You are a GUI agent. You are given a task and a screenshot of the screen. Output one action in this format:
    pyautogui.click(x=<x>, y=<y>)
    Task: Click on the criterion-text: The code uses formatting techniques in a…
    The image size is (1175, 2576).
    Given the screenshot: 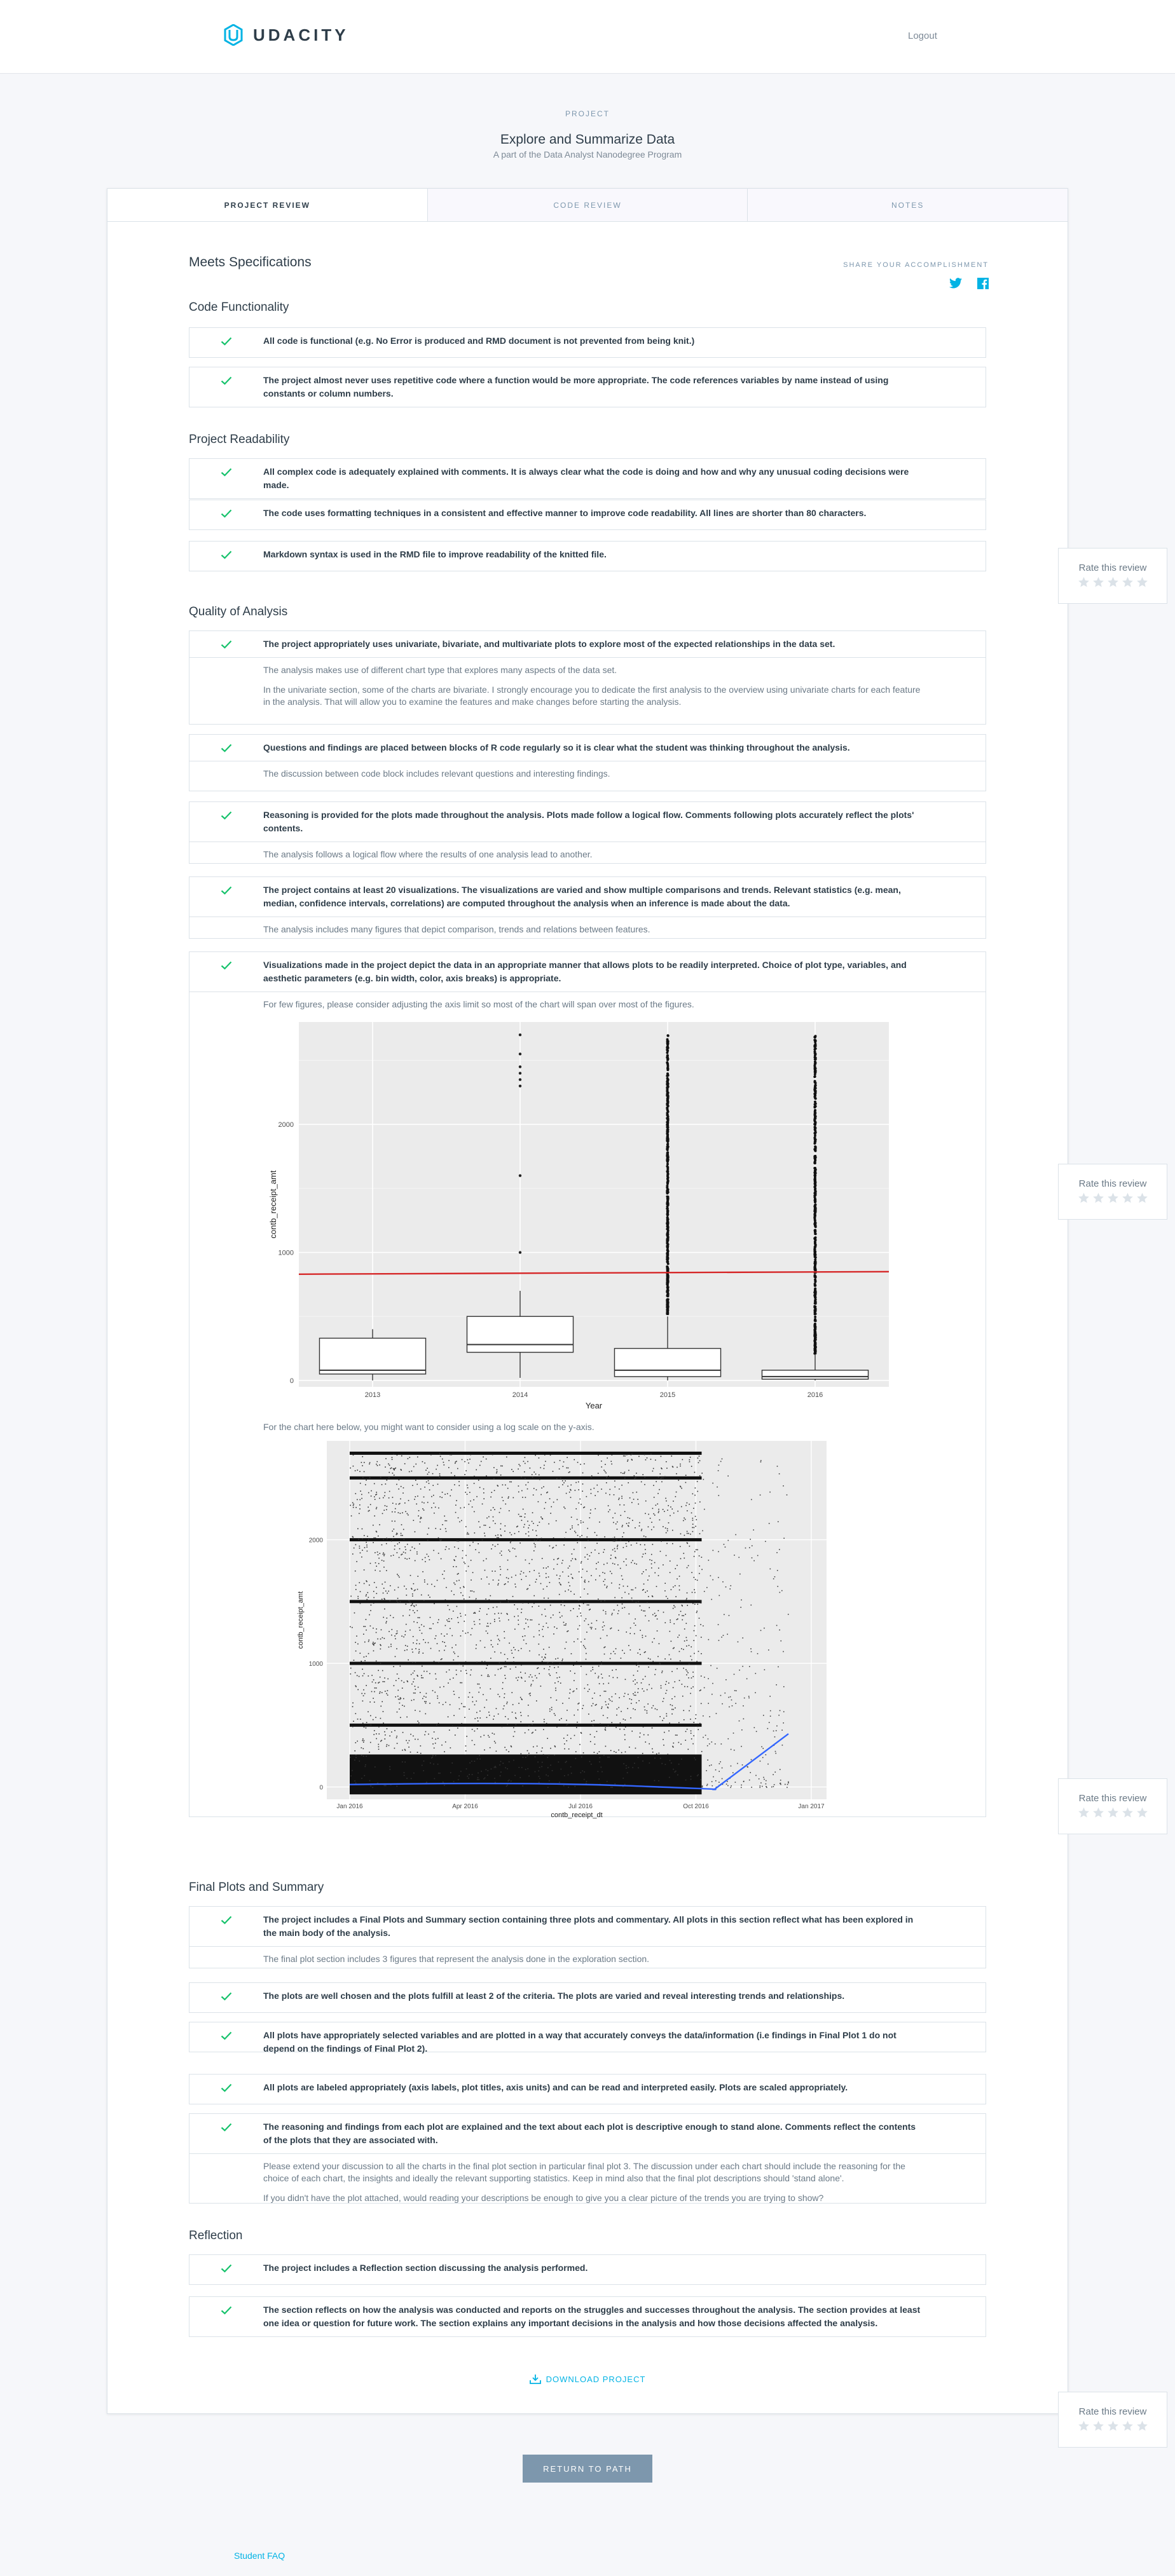 What is the action you would take?
    pyautogui.click(x=565, y=513)
    